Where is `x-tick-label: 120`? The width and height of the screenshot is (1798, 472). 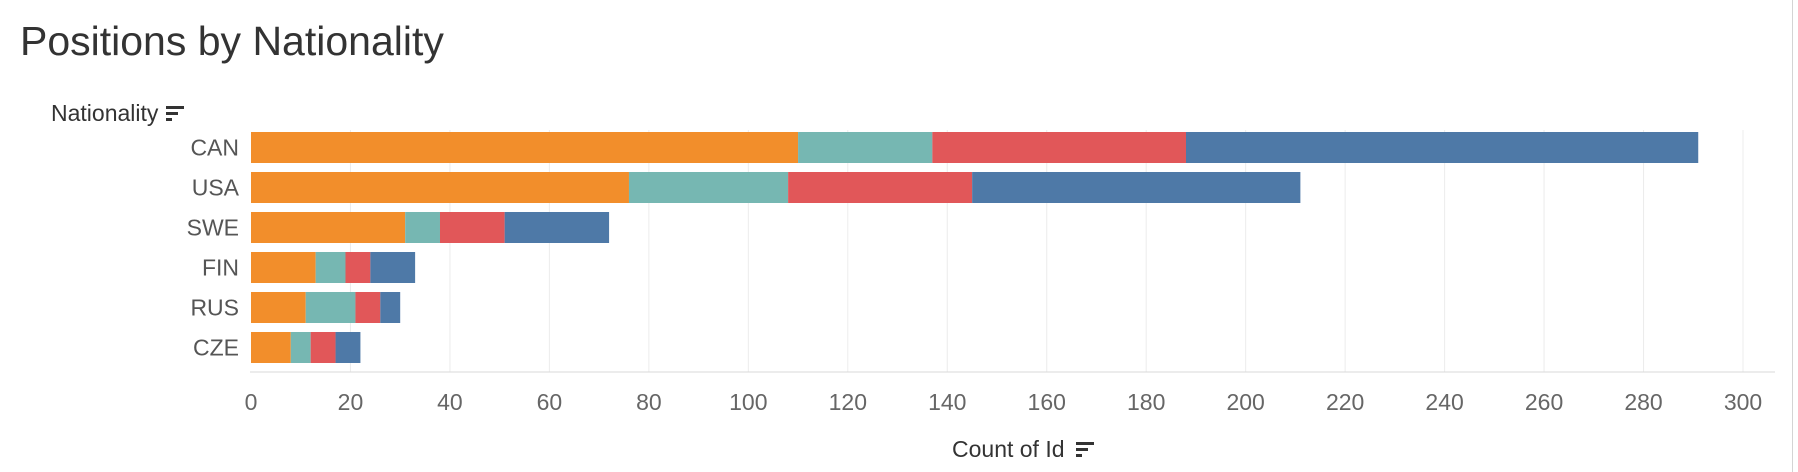 x-tick-label: 120 is located at coordinates (848, 402).